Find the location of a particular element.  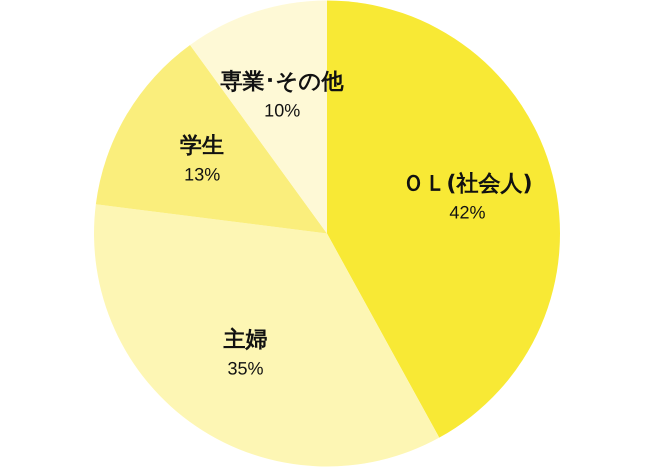

data-label: 13% is located at coordinates (202, 174).